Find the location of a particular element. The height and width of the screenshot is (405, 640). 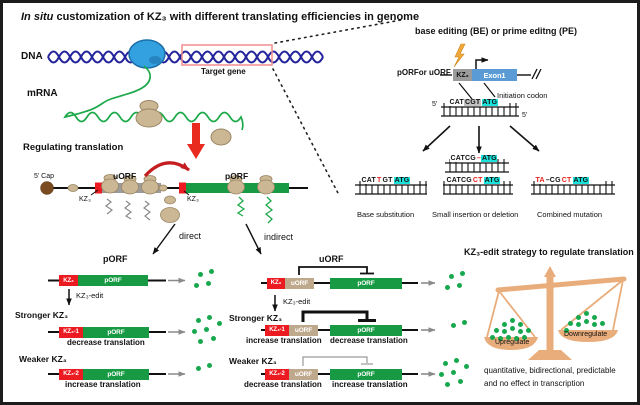

gene-break-slashes is located at coordinates (536, 74).